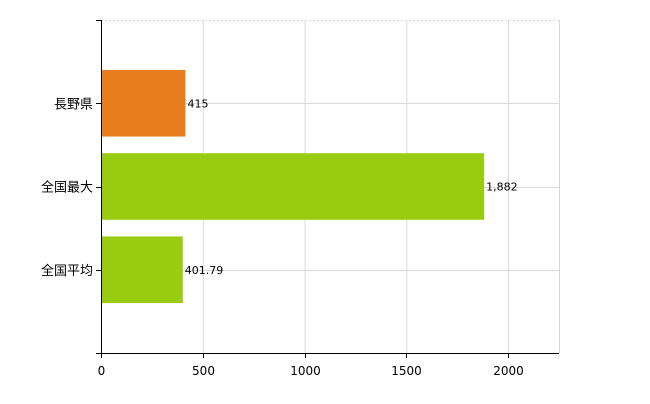 This screenshot has width=650, height=404. Describe the element at coordinates (73, 104) in the screenshot. I see `category-label: 長野県` at that location.